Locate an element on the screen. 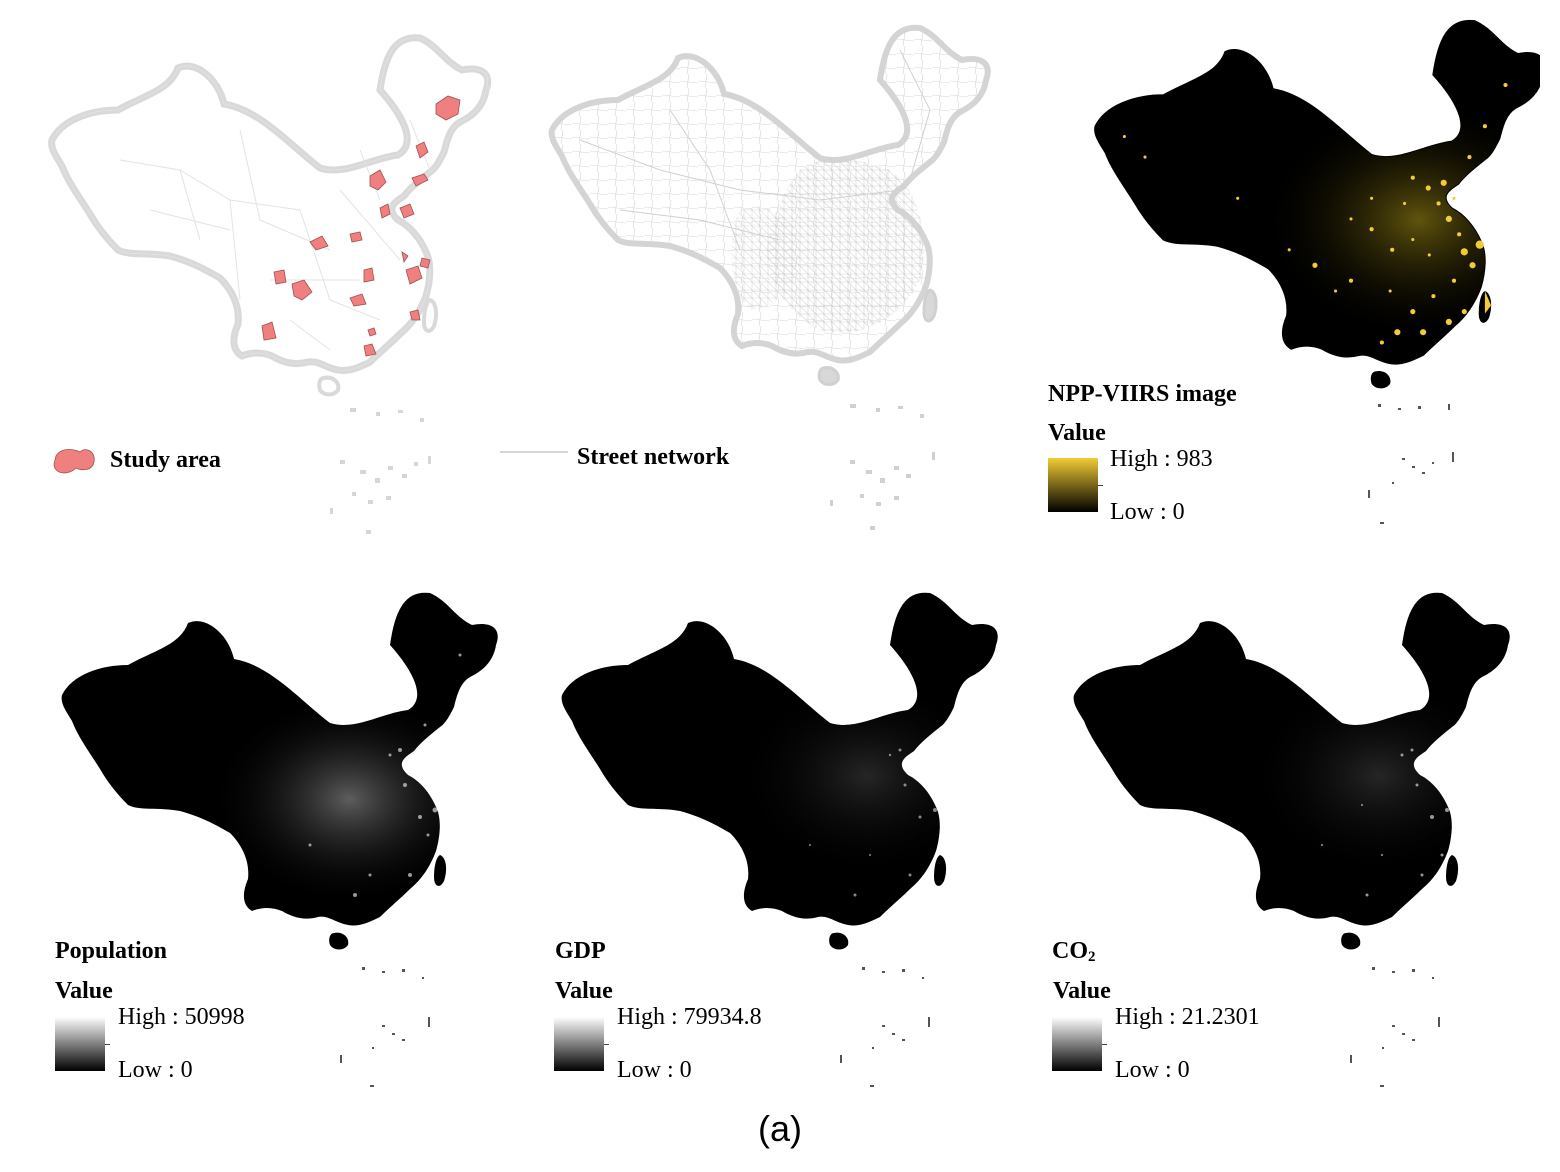 The image size is (1560, 1172). study-area-polygons is located at coordinates (361, 226).